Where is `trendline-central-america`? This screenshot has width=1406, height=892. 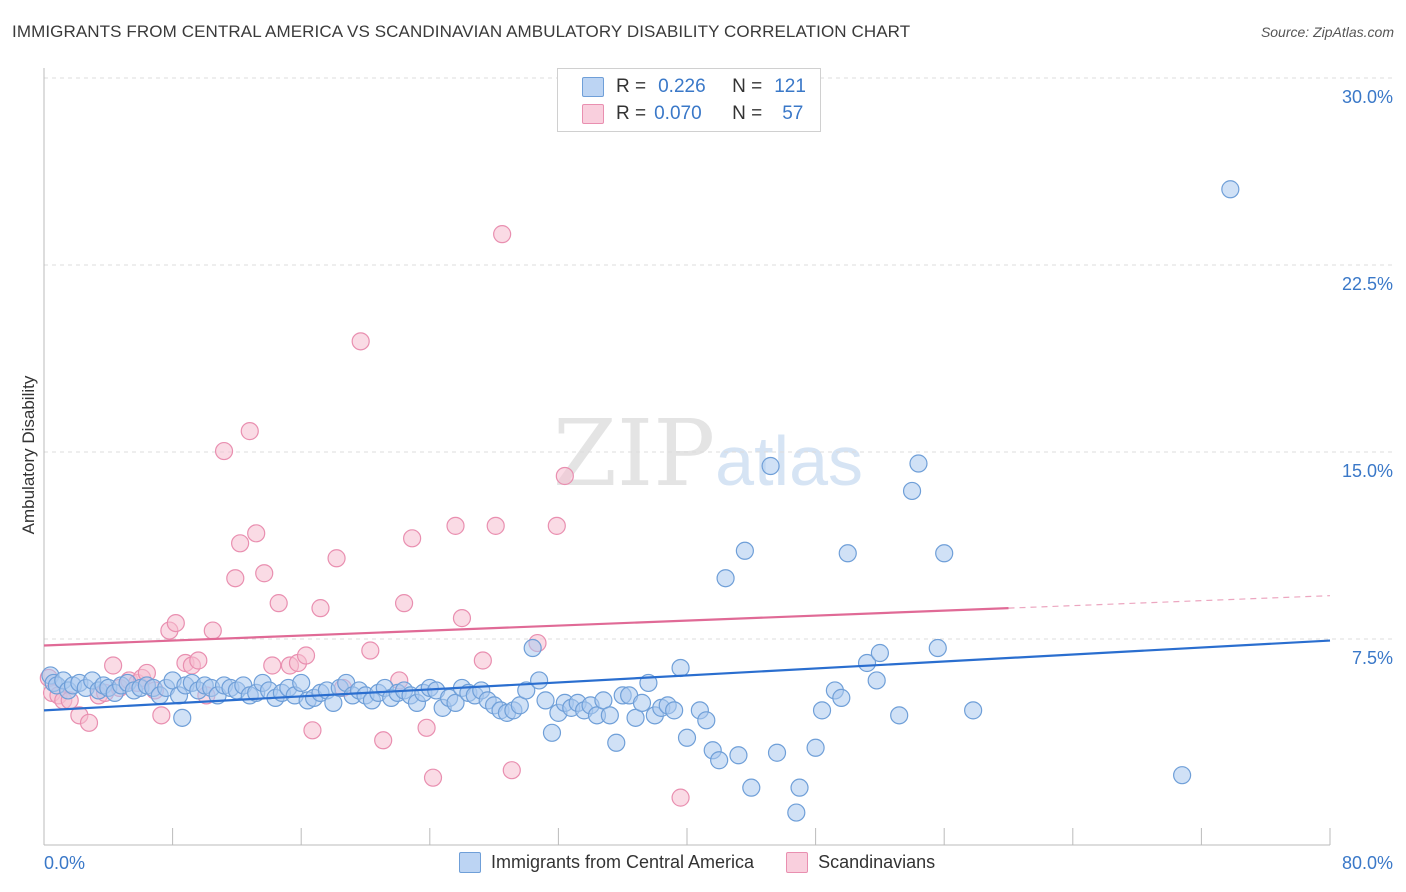
trendline-central-america is located at coordinates (687, 675).